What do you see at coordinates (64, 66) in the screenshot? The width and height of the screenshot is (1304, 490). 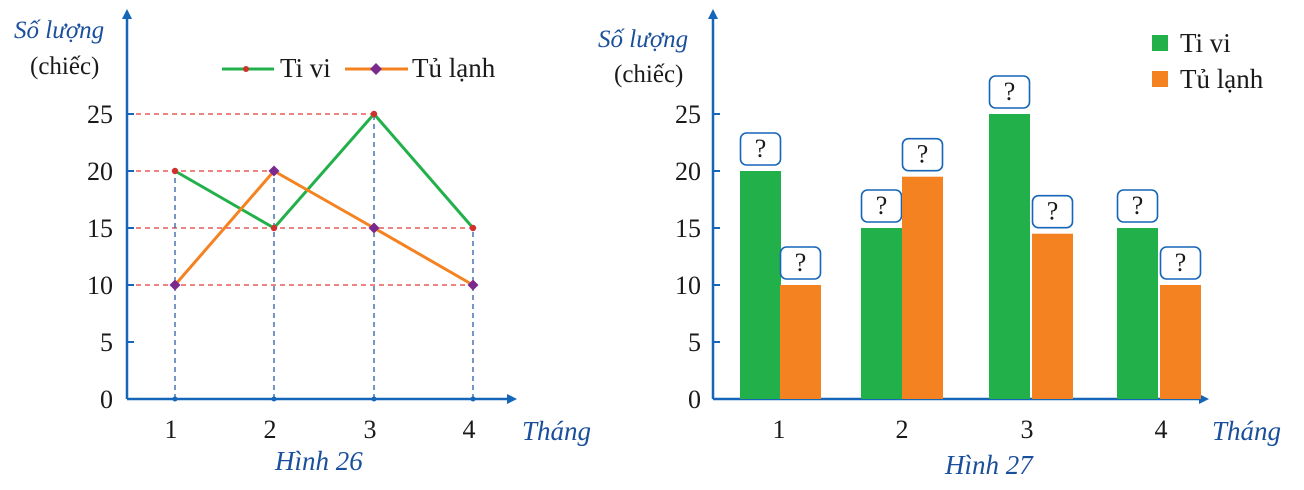 I see `line-chart-ylabel-unit: (chiếc)` at bounding box center [64, 66].